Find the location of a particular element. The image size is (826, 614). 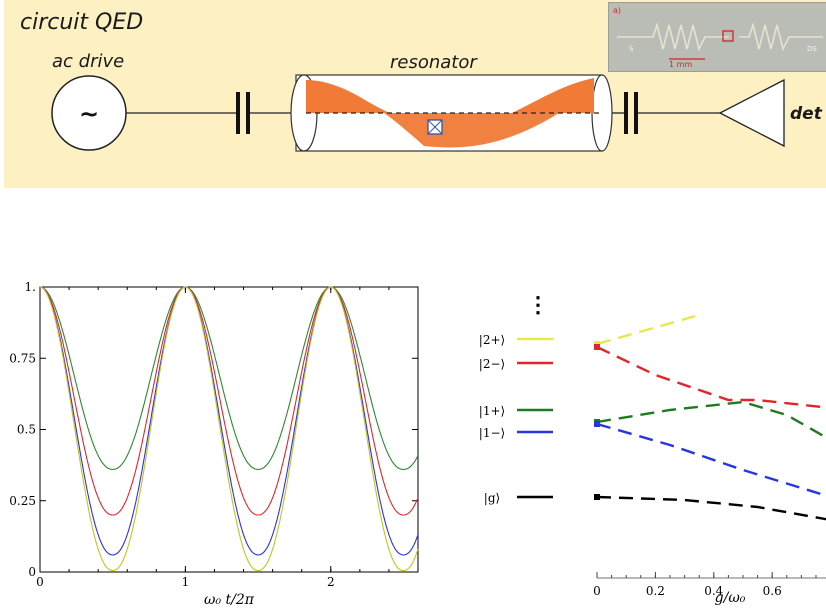

chip-drawing: a) S DS is located at coordinates (718, 33).